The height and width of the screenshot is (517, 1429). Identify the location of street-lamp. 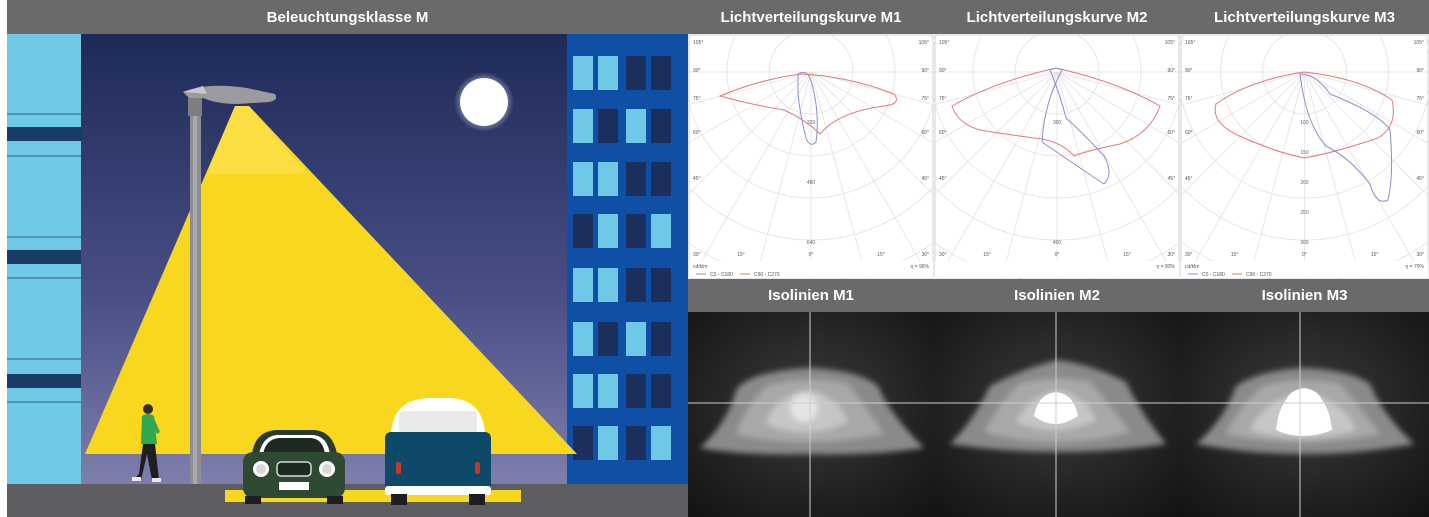
(230, 284).